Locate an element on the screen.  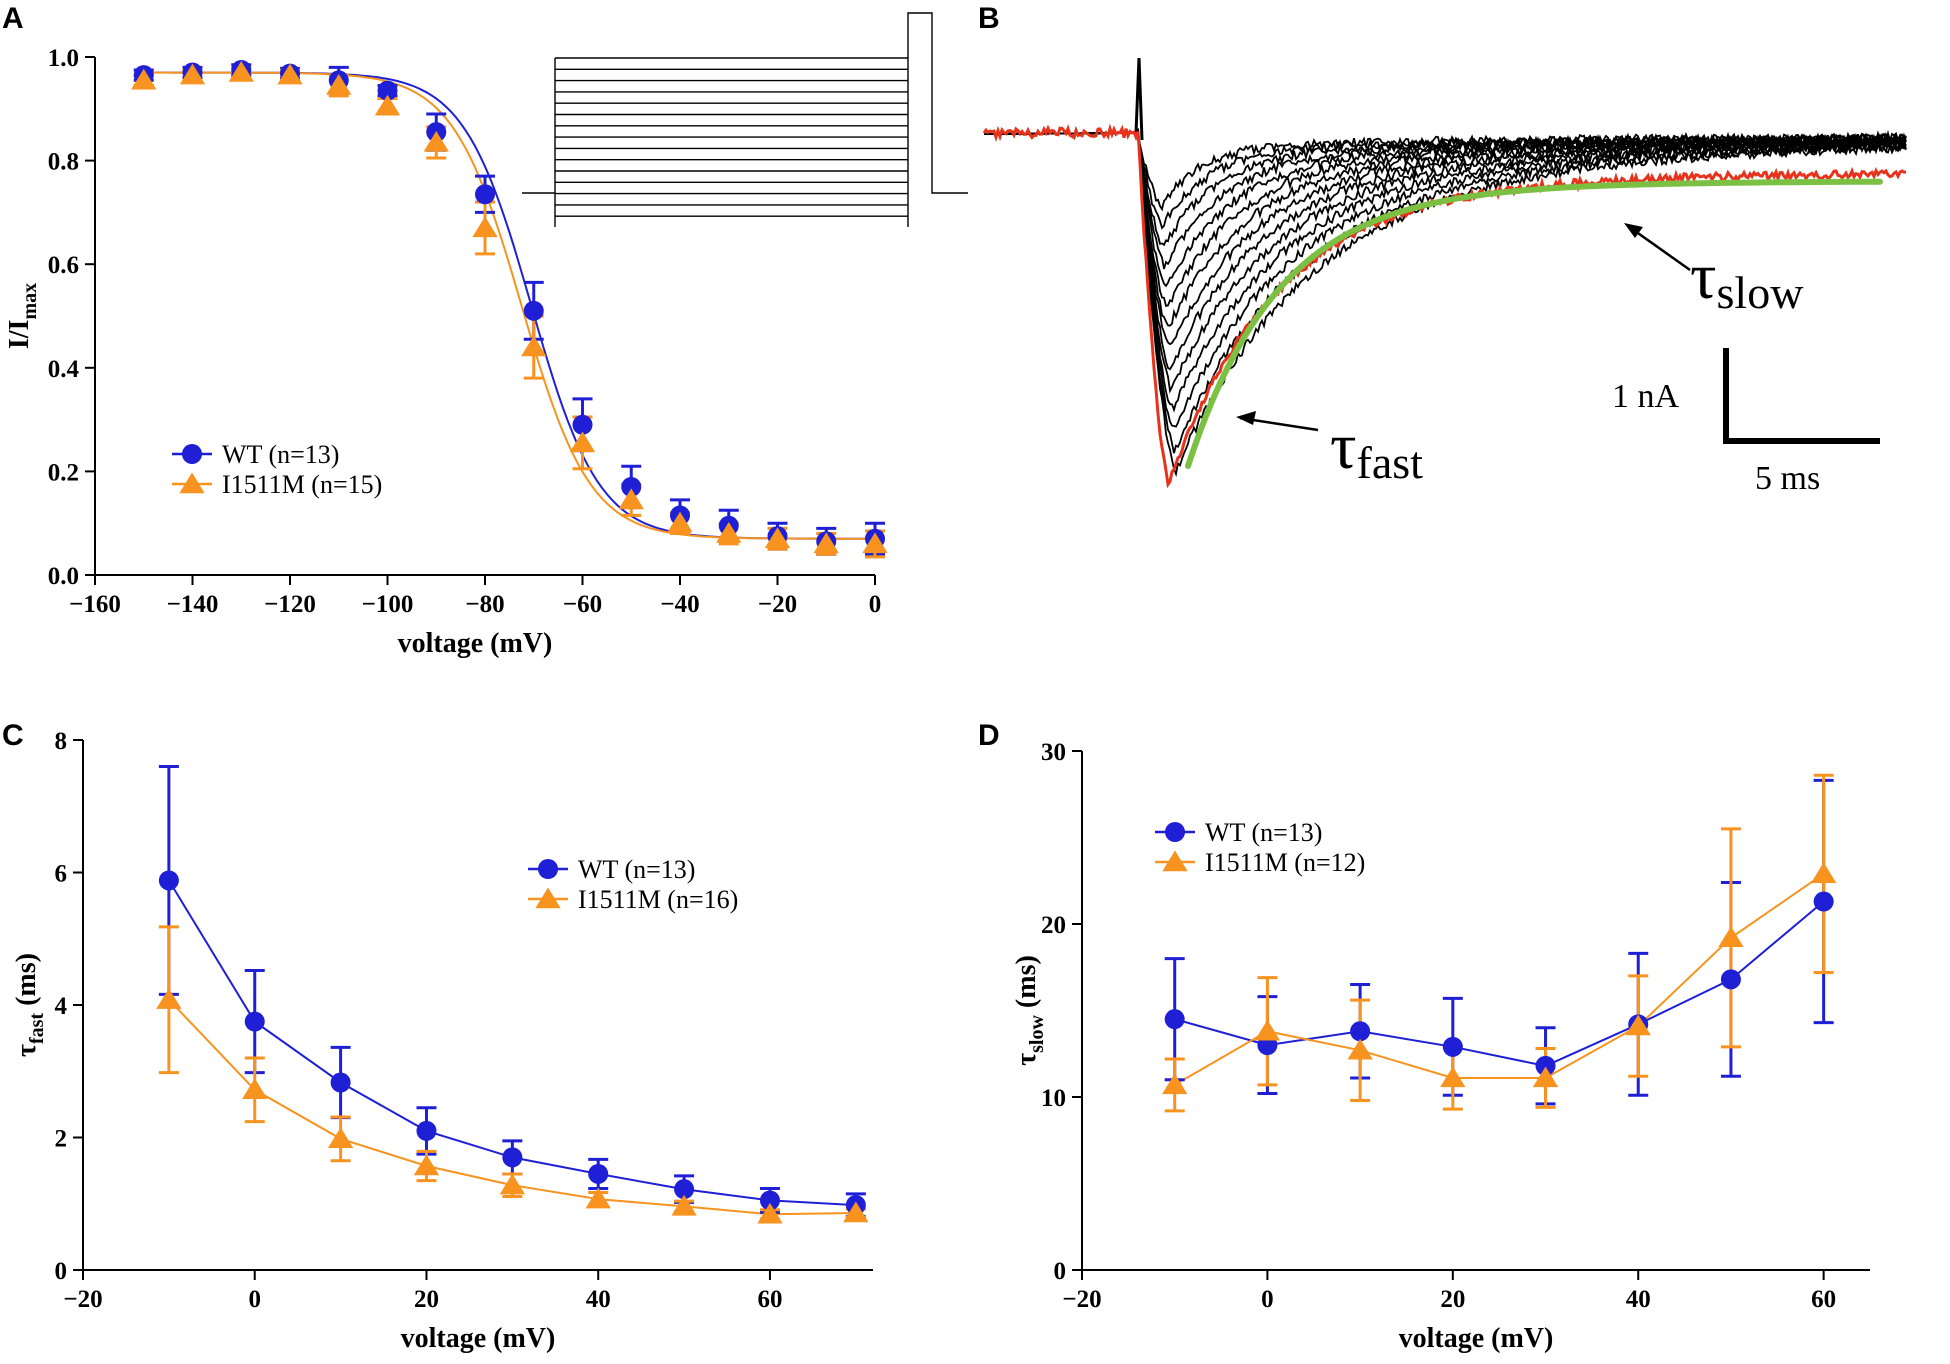
x-tick-label: 20 is located at coordinates (1452, 1299).